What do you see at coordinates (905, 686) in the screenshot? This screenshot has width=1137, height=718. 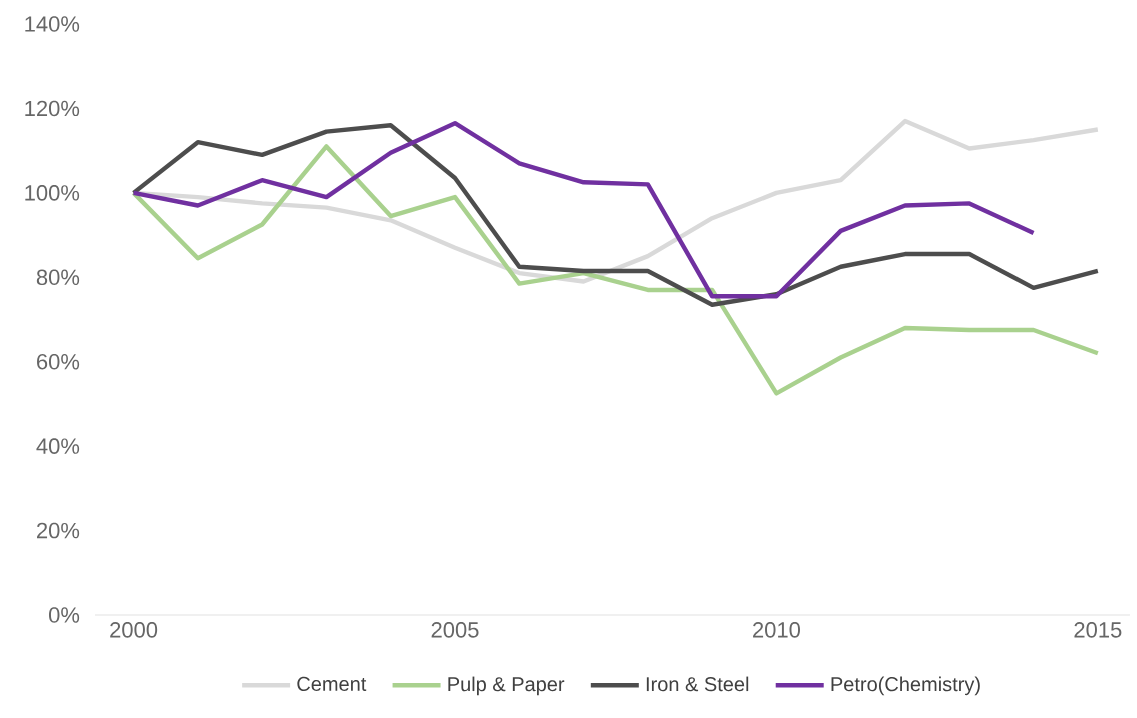 I see `legend-label: Petro(Chemistry)` at bounding box center [905, 686].